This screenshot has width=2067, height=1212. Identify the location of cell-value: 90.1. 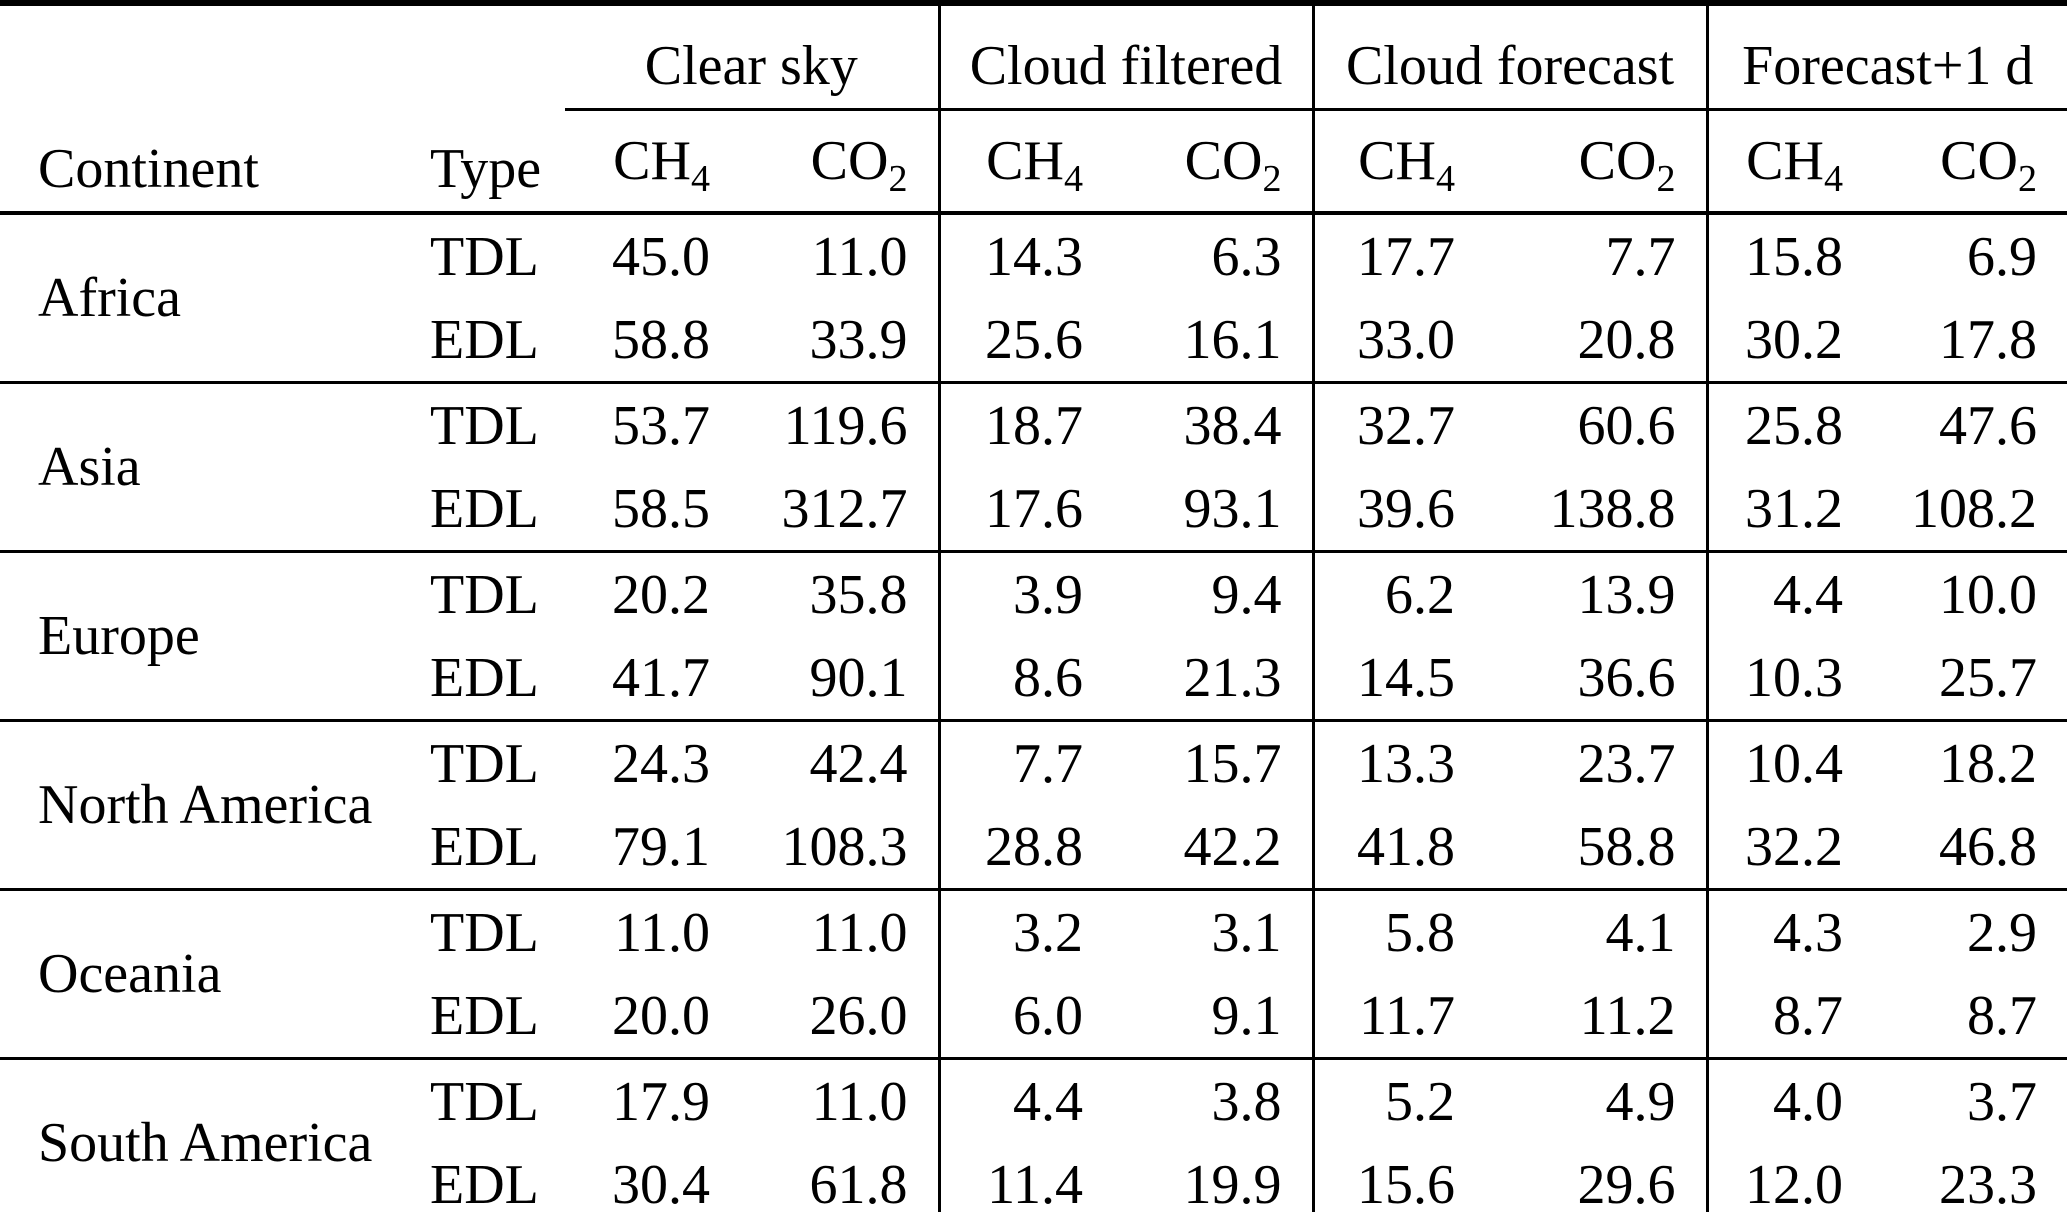
(858, 677).